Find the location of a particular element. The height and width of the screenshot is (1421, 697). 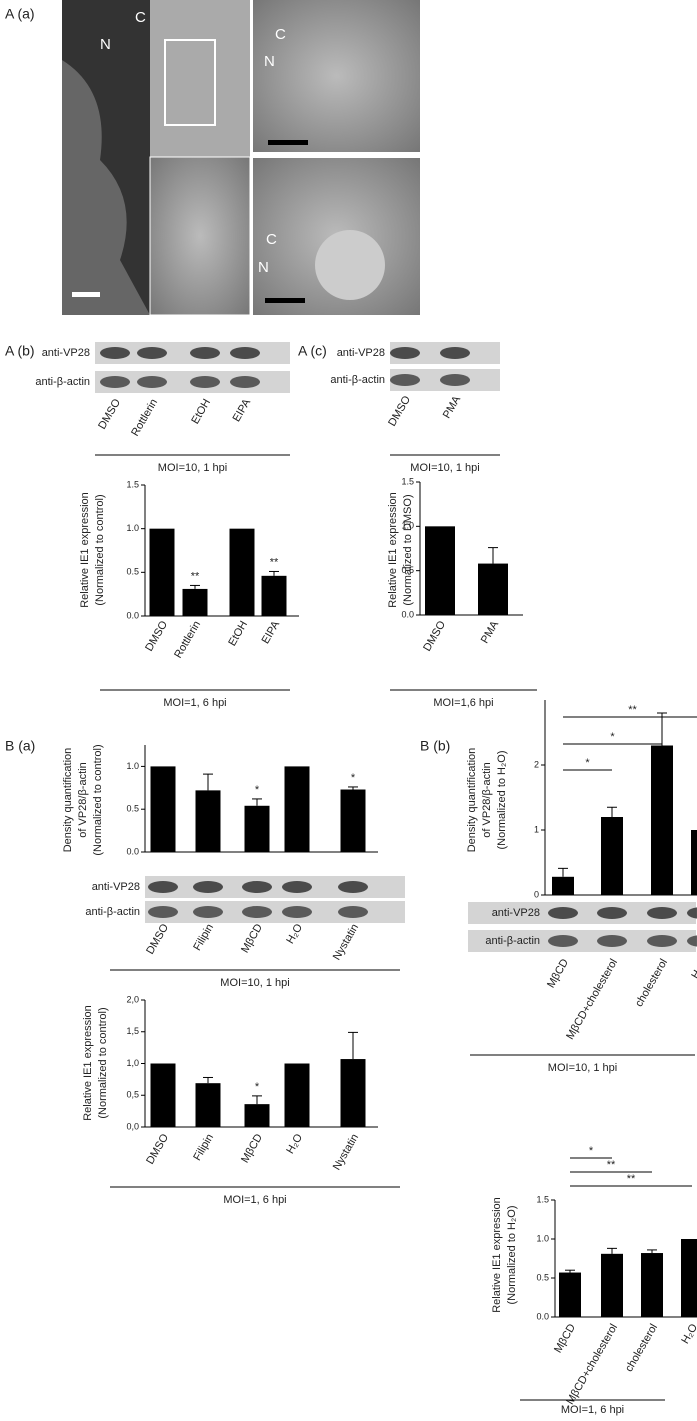

panel-label: B (b) is located at coordinates (435, 746).